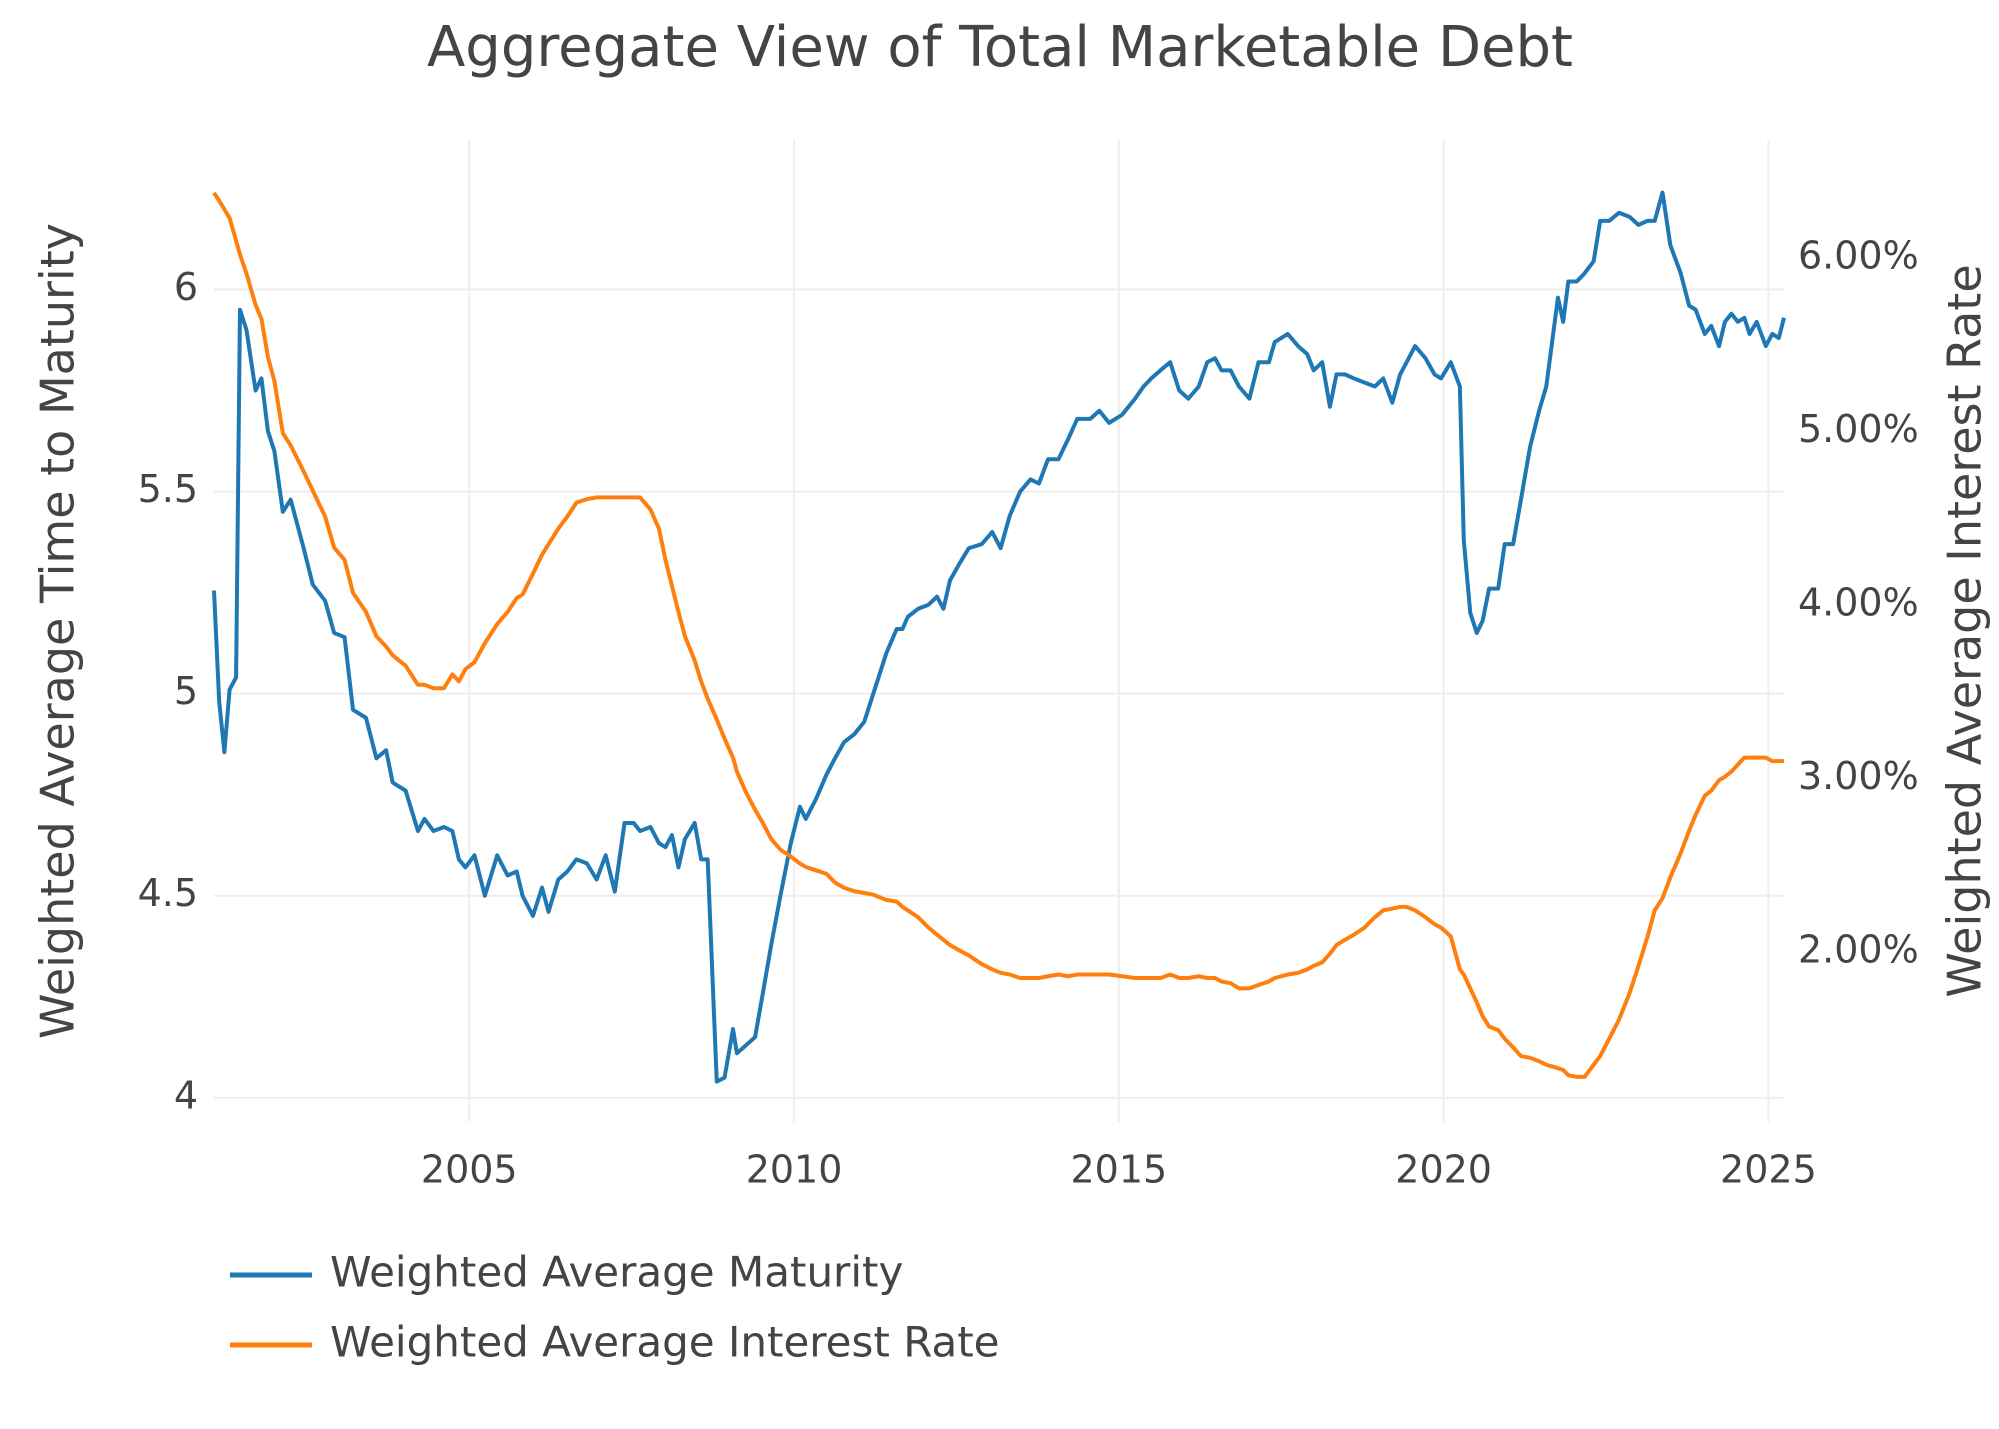  I want to click on x-tick-label: 2025, so click(1768, 1170).